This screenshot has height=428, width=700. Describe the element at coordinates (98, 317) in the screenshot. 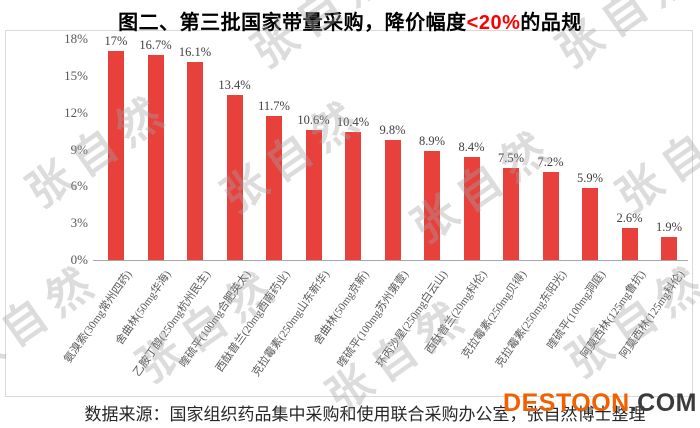

I see `x-axis-label: 氨溴索(30mg常州四药)` at that location.